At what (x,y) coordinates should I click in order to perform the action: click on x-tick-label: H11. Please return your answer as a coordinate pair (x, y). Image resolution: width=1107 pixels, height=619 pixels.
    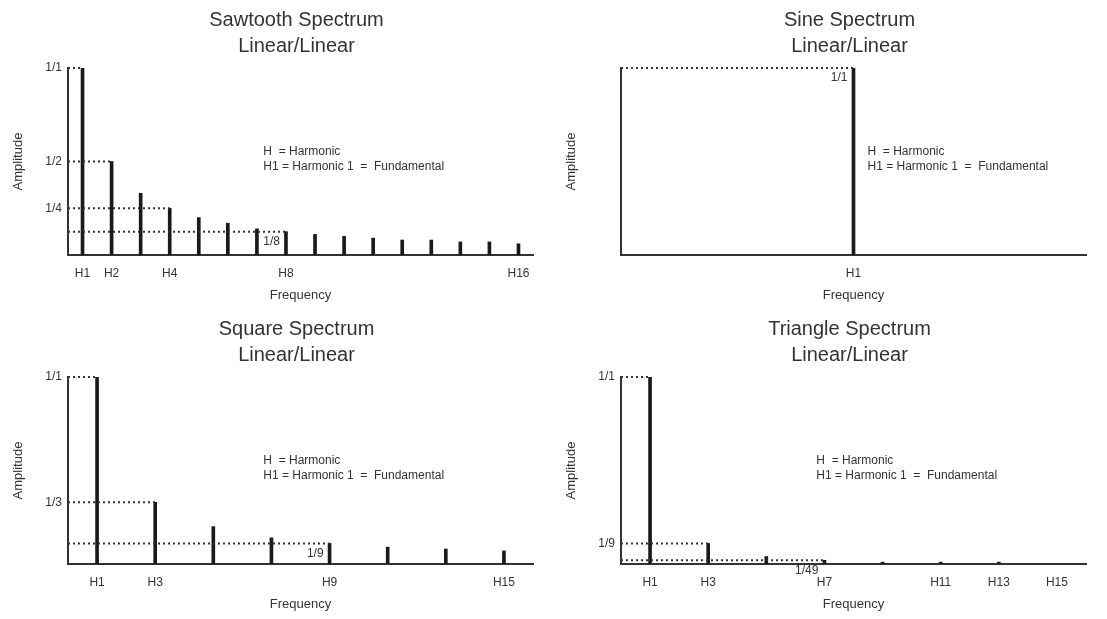
    Looking at the image, I should click on (941, 581).